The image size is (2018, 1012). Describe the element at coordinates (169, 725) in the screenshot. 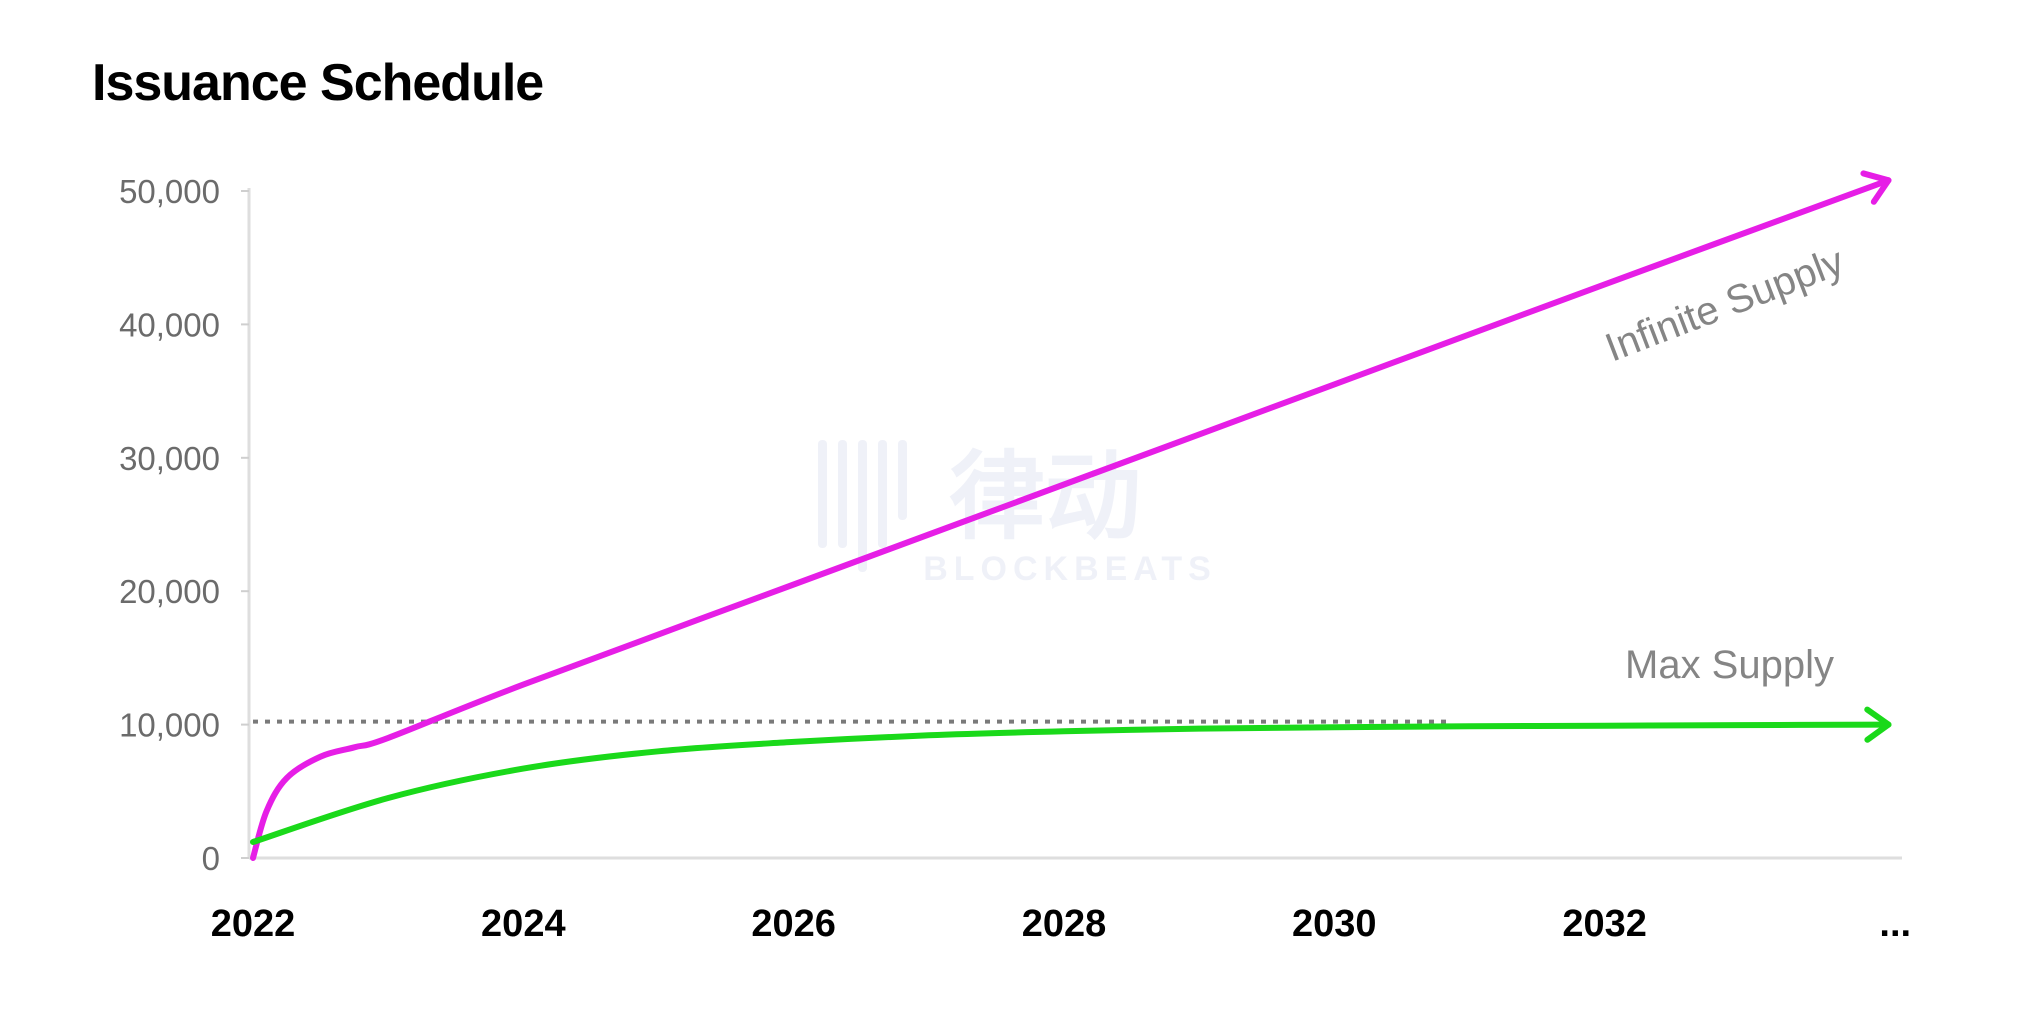

I see `y-tick-label: 10,000` at that location.